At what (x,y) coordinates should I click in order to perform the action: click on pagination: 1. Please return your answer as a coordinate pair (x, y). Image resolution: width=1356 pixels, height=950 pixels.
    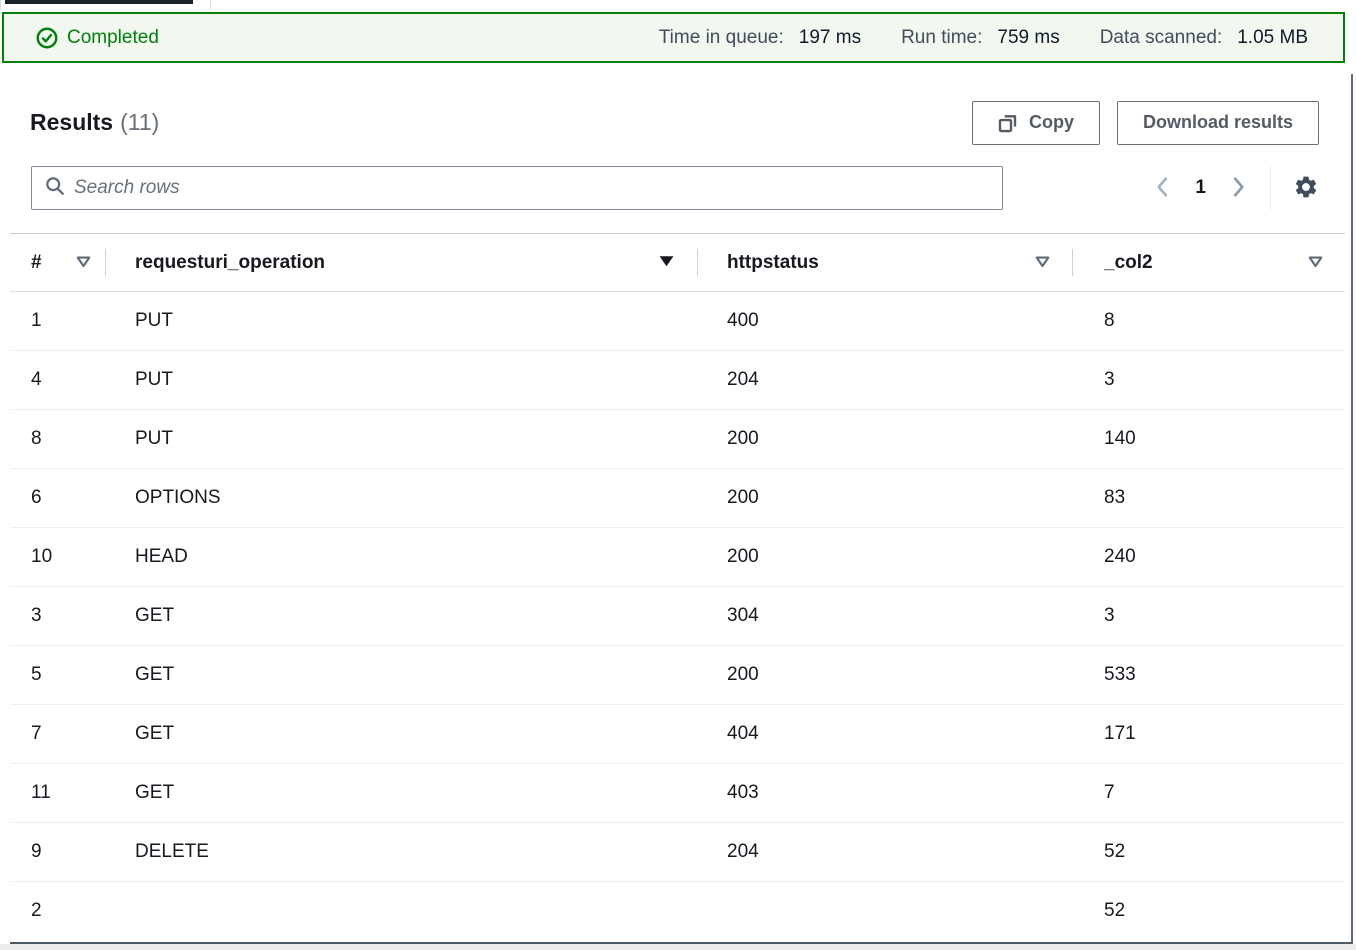
    Looking at the image, I should click on (1237, 188).